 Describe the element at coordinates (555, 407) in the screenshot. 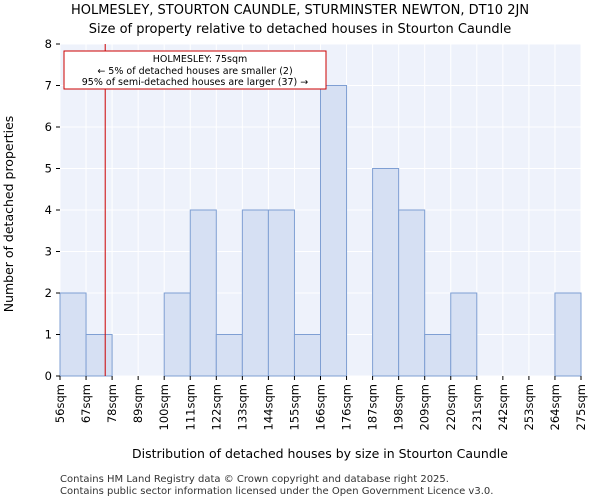

I see `x-tick-label: 264sqm` at that location.